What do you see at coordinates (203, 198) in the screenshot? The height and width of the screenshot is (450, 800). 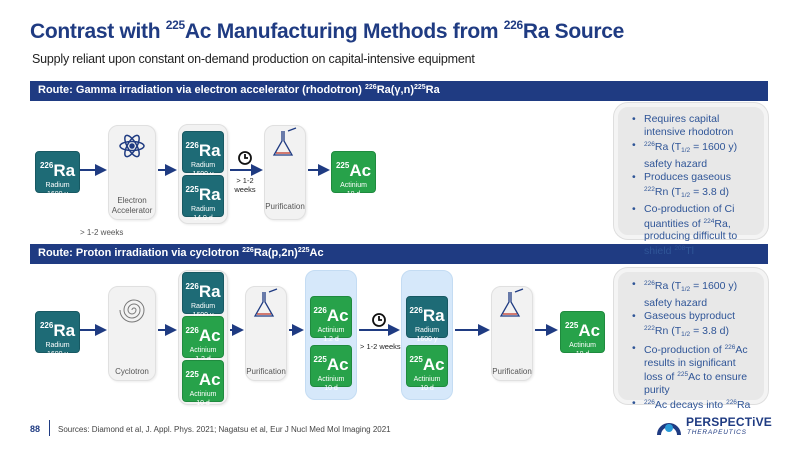 I see `isotope-tile-ra225: 225Ra Radium 14.9 d` at bounding box center [203, 198].